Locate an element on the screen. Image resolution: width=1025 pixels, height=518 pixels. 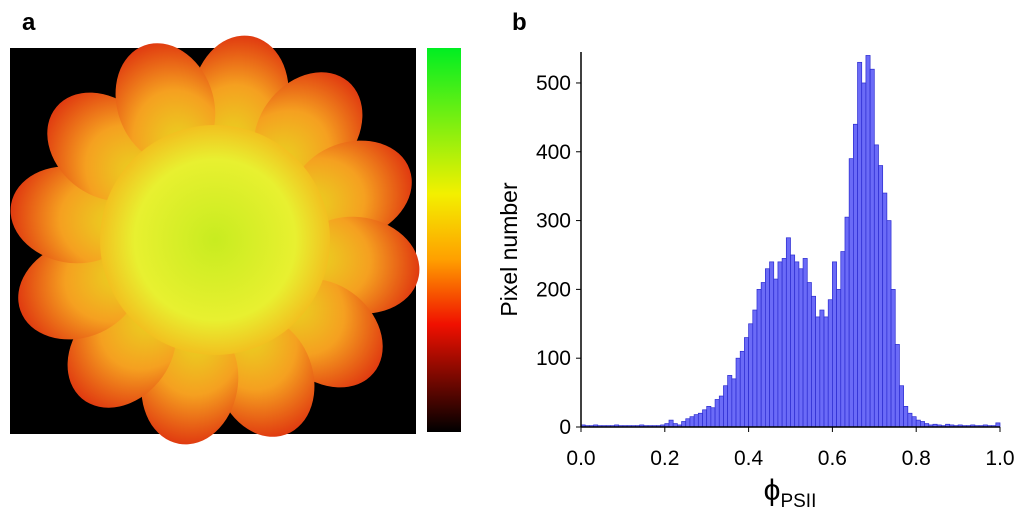
y-axis-label: Pixel number is located at coordinates (509, 249).